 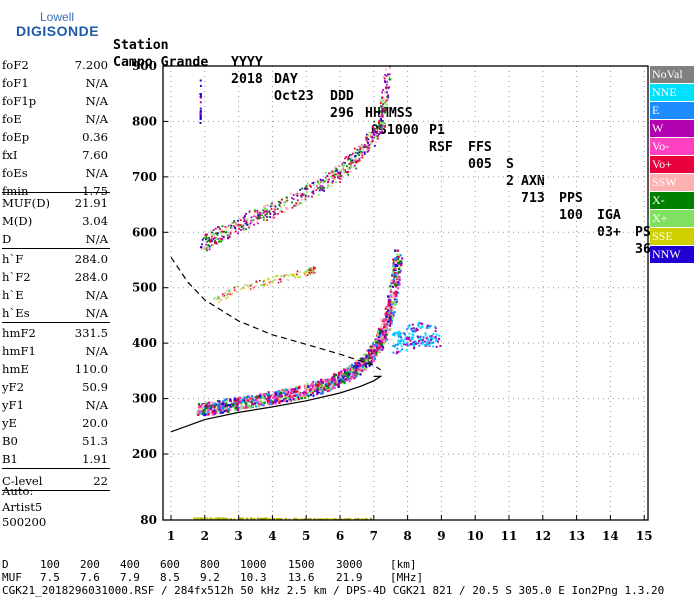 What do you see at coordinates (95, 221) in the screenshot?
I see `param-value: 3.04` at bounding box center [95, 221].